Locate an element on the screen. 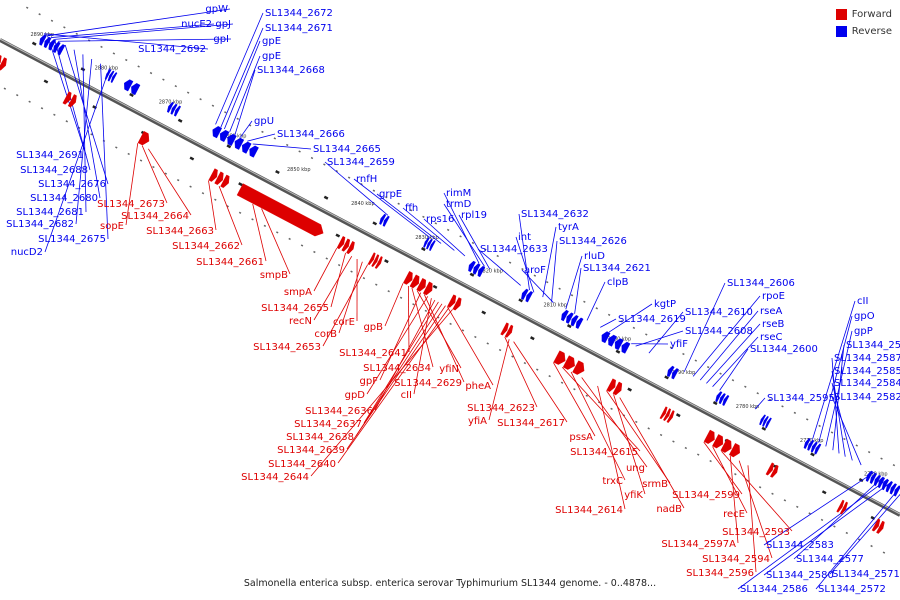 The width and height of the screenshot is (900, 600). gene-label-sl1344-2638: SL1344_2638 is located at coordinates (320, 437).